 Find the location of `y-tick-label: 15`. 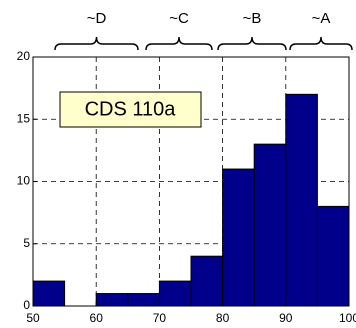

y-tick-label: 15 is located at coordinates (24, 118).